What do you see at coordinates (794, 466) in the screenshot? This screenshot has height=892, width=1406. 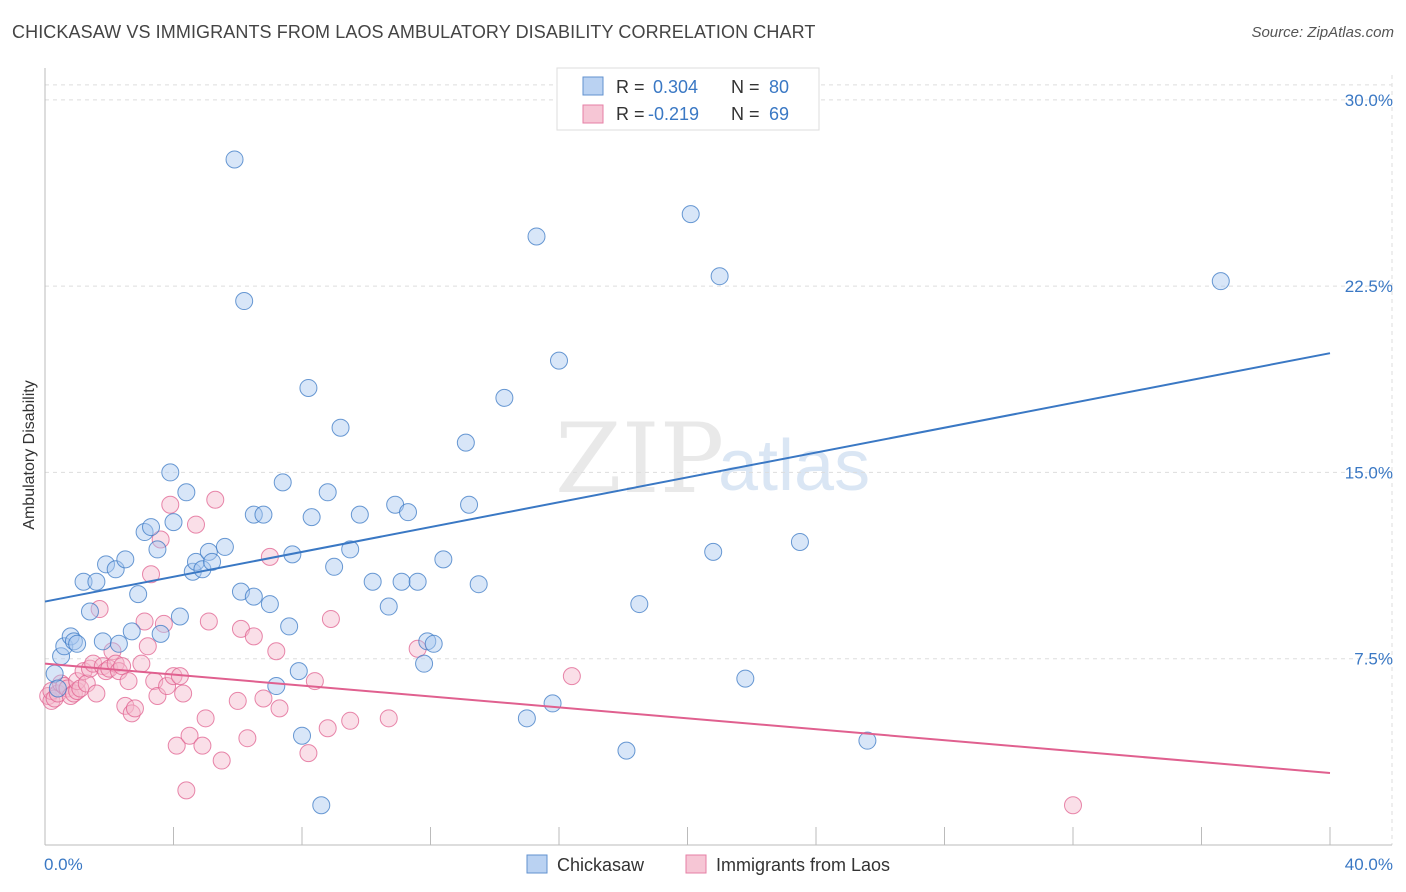 I see `watermark-atlas: atlas` at bounding box center [794, 466].